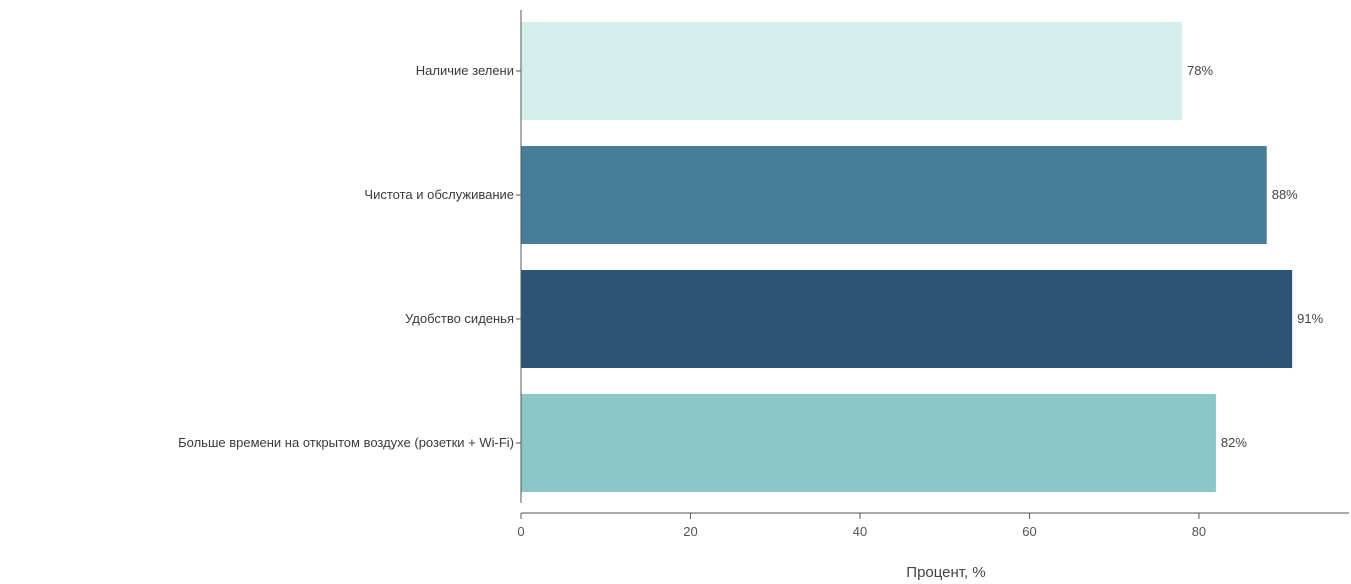 The width and height of the screenshot is (1351, 584). I want to click on x-tick-label-80: 80, so click(1199, 531).